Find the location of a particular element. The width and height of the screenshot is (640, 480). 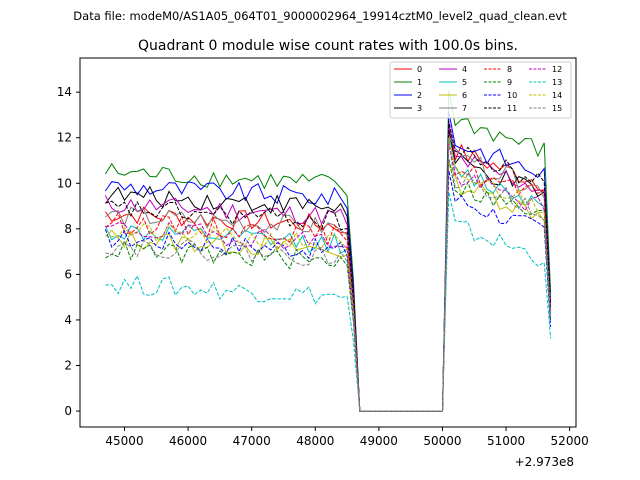

y-tick-label-2: 2 is located at coordinates (68, 366).